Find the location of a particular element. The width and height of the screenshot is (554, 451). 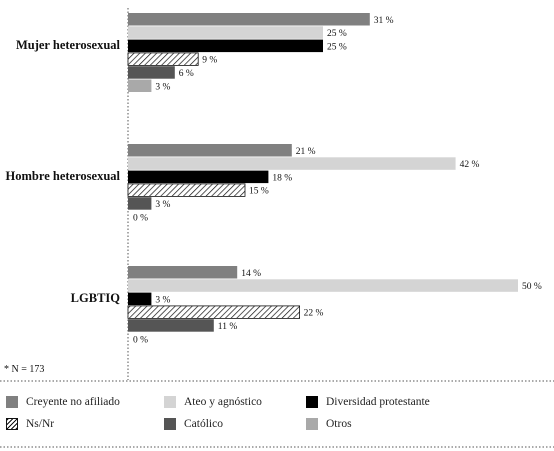

data-label: 50 % is located at coordinates (532, 287).